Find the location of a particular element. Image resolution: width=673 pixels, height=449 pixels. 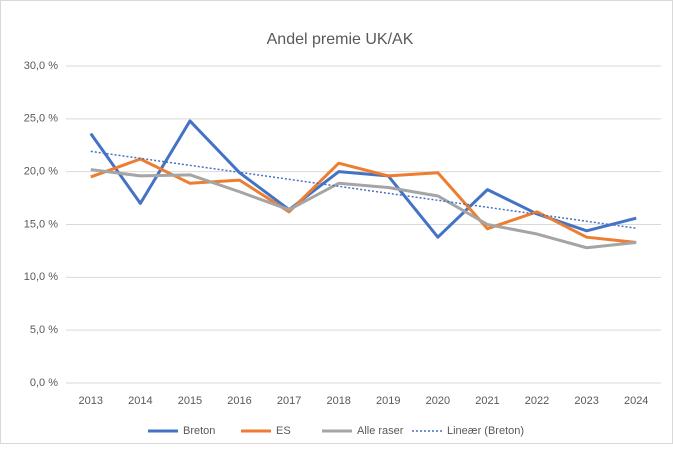

x-tick-label: 2019 is located at coordinates (388, 401).